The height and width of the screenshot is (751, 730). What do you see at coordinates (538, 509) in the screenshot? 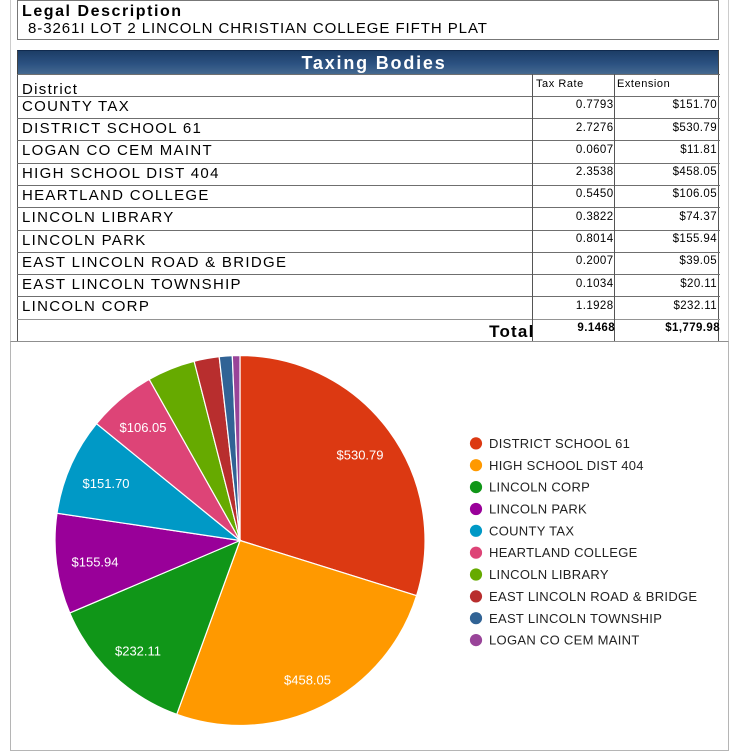
I see `svg-text: LINCOLN PARK` at bounding box center [538, 509].